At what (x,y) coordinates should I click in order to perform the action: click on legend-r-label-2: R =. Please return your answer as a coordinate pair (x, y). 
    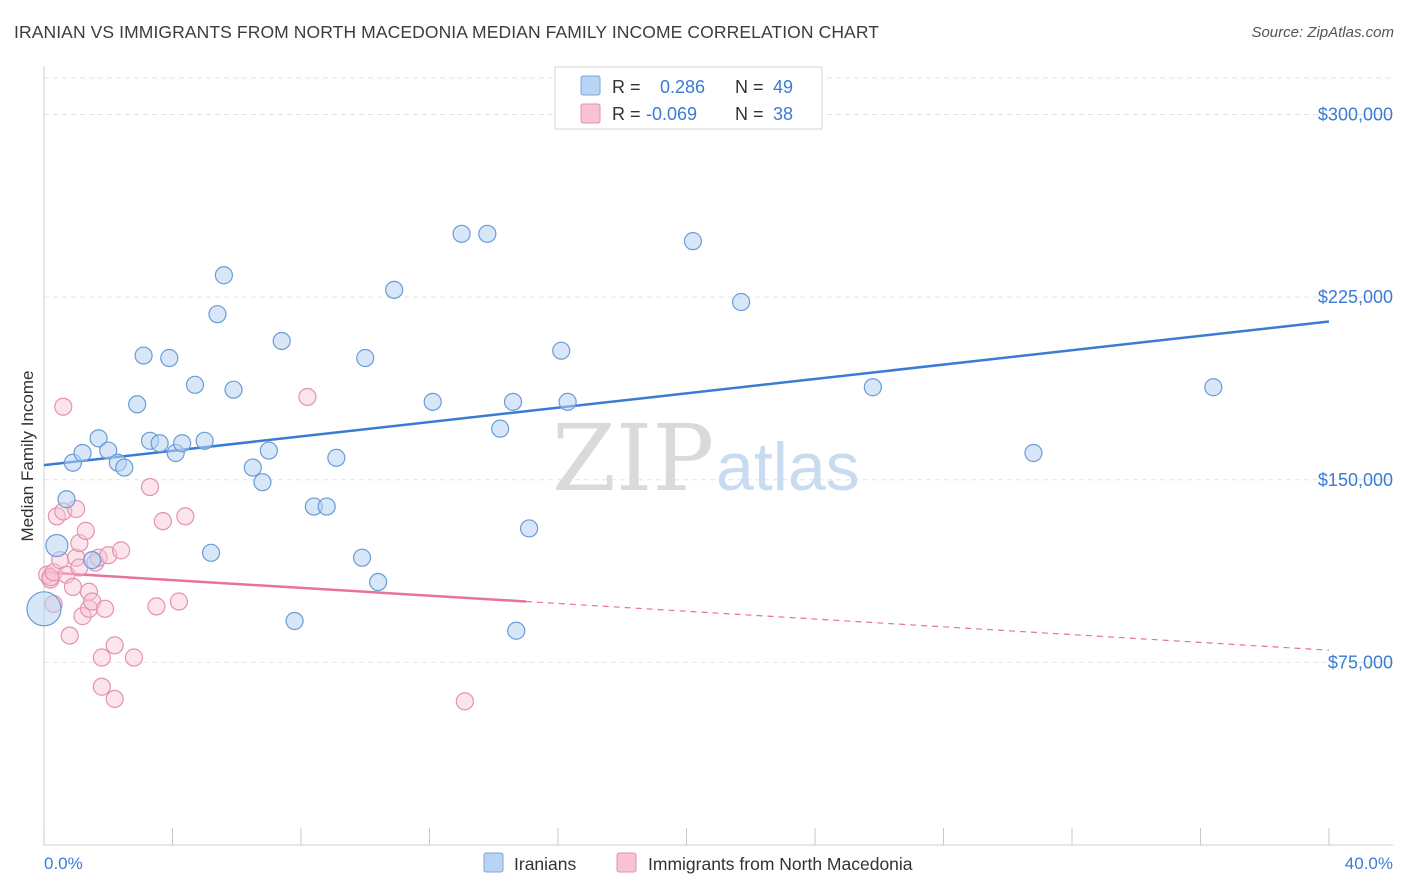
    Looking at the image, I should click on (626, 114).